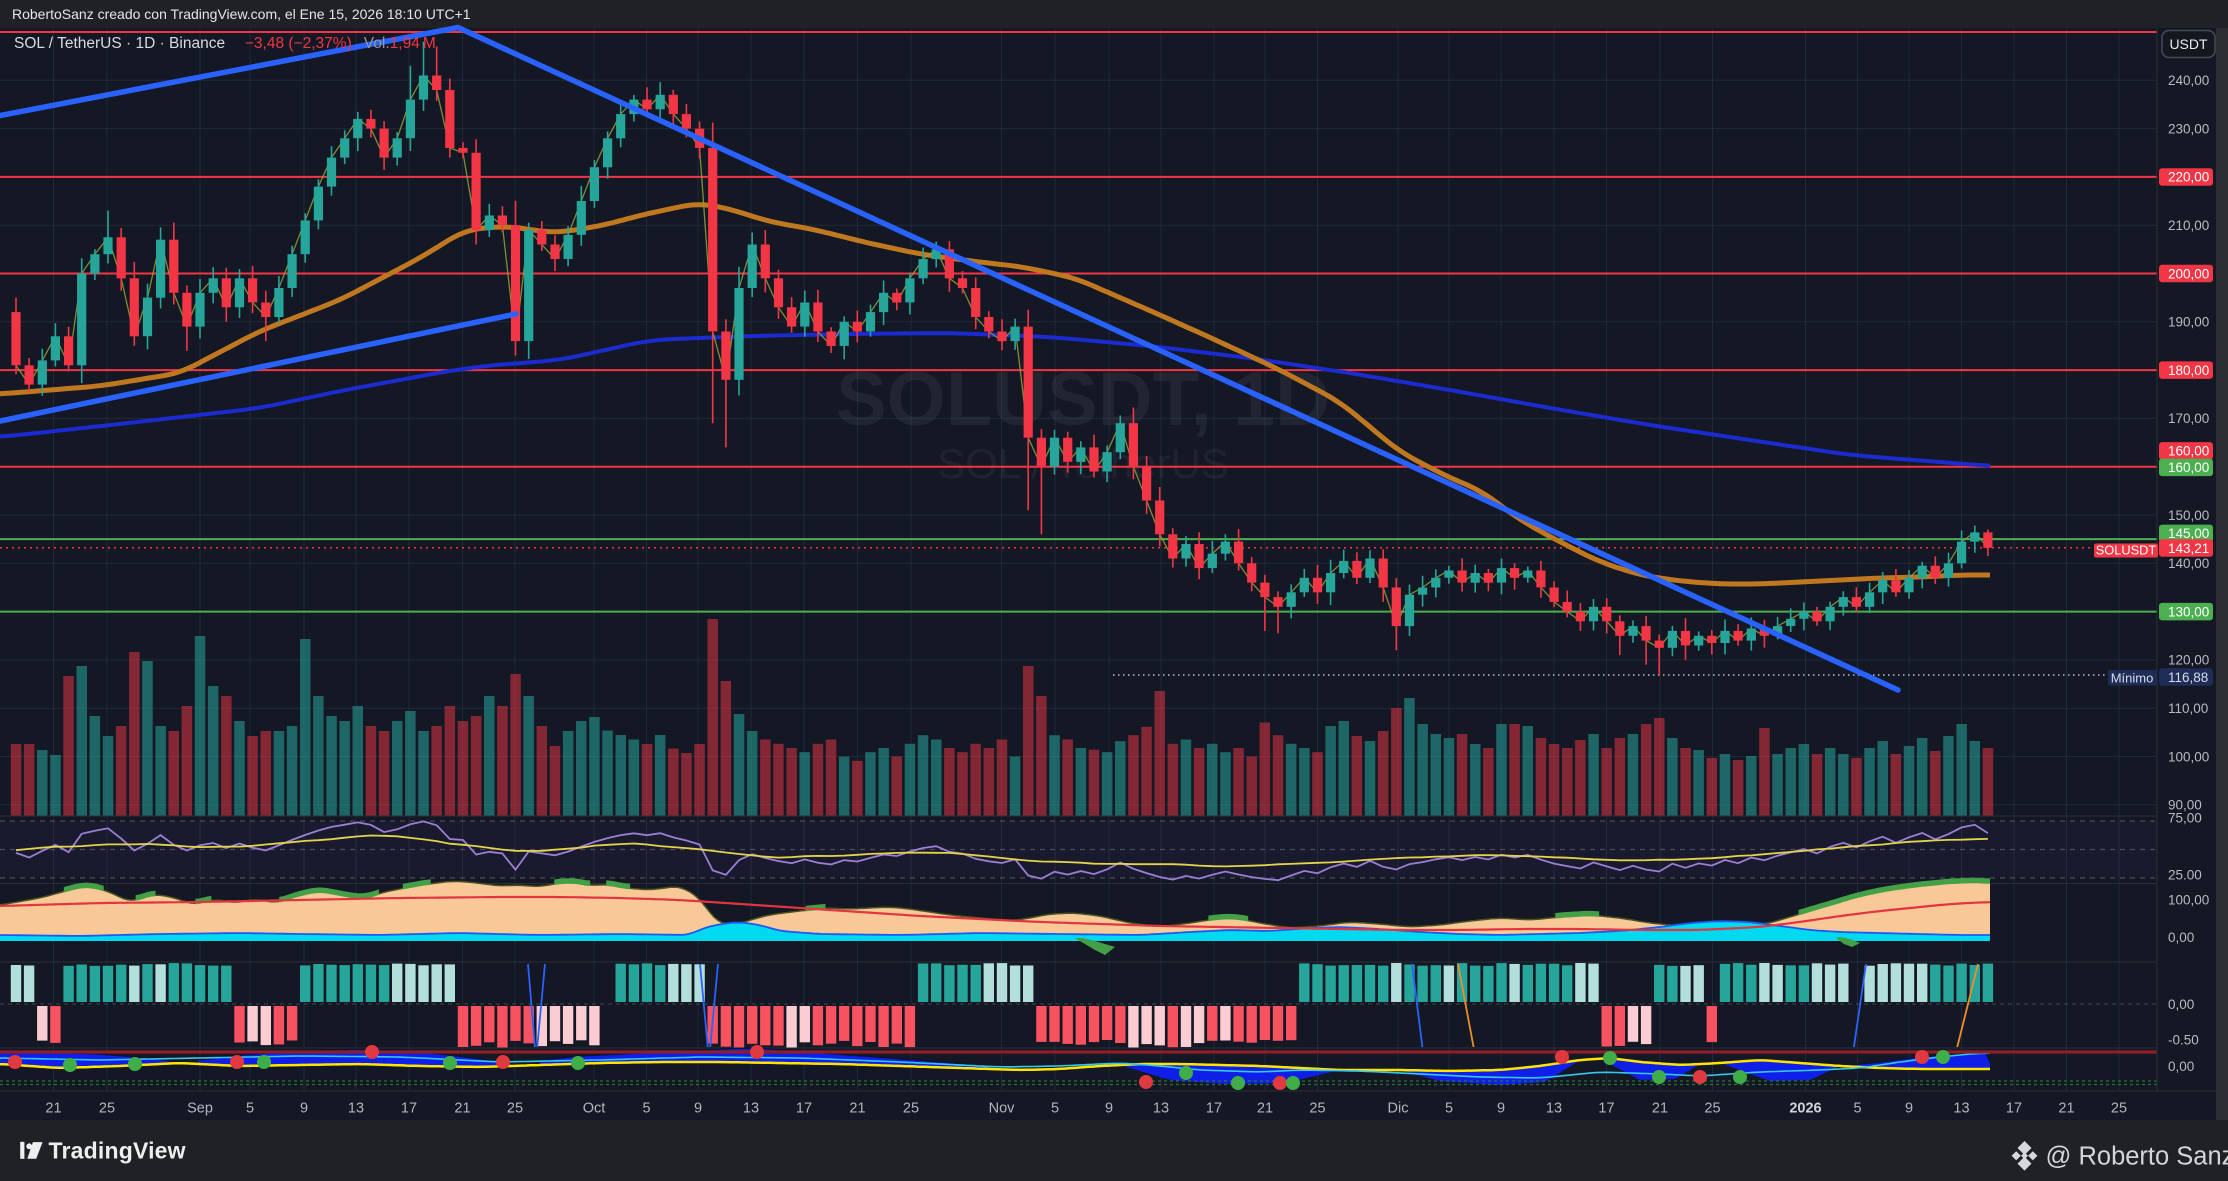 The width and height of the screenshot is (2228, 1181). What do you see at coordinates (2188, 611) in the screenshot?
I see `svg-text: 130,00` at bounding box center [2188, 611].